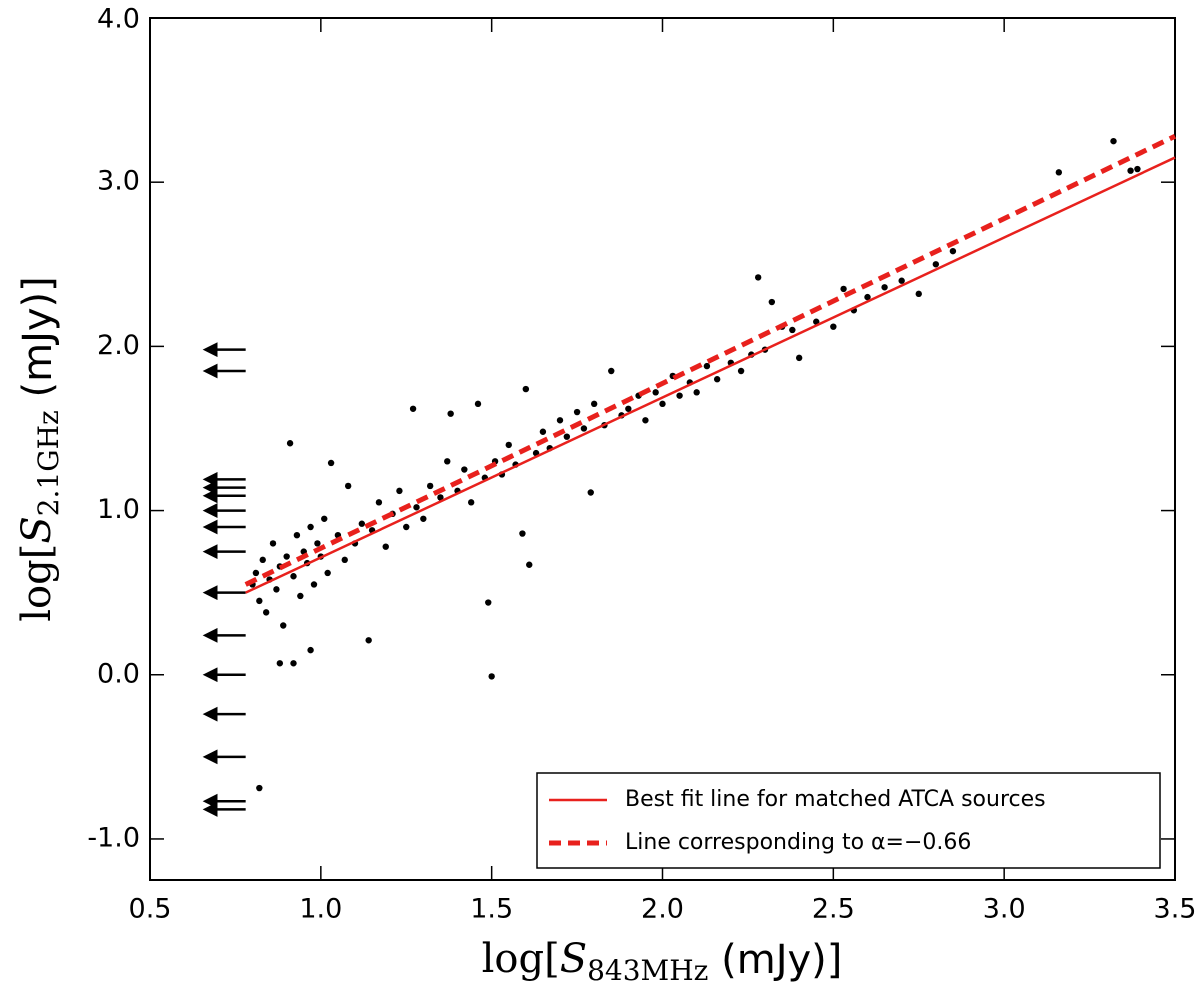 The image size is (1200, 997). I want to click on x-label-prefix: log[, so click(521, 959).